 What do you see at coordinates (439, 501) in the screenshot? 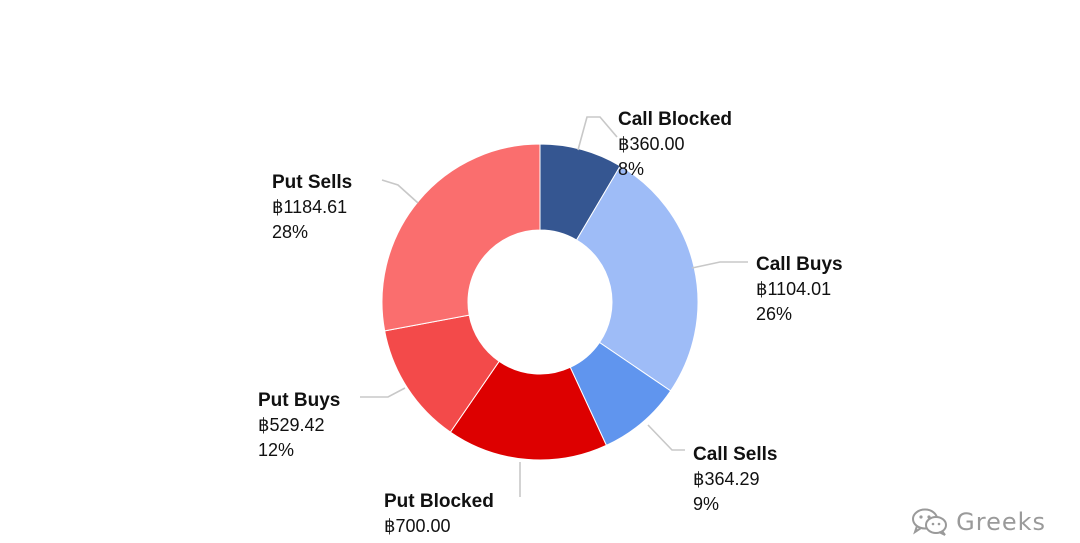
I see `slice-label-name-put-blocked: Put Blocked` at bounding box center [439, 501].